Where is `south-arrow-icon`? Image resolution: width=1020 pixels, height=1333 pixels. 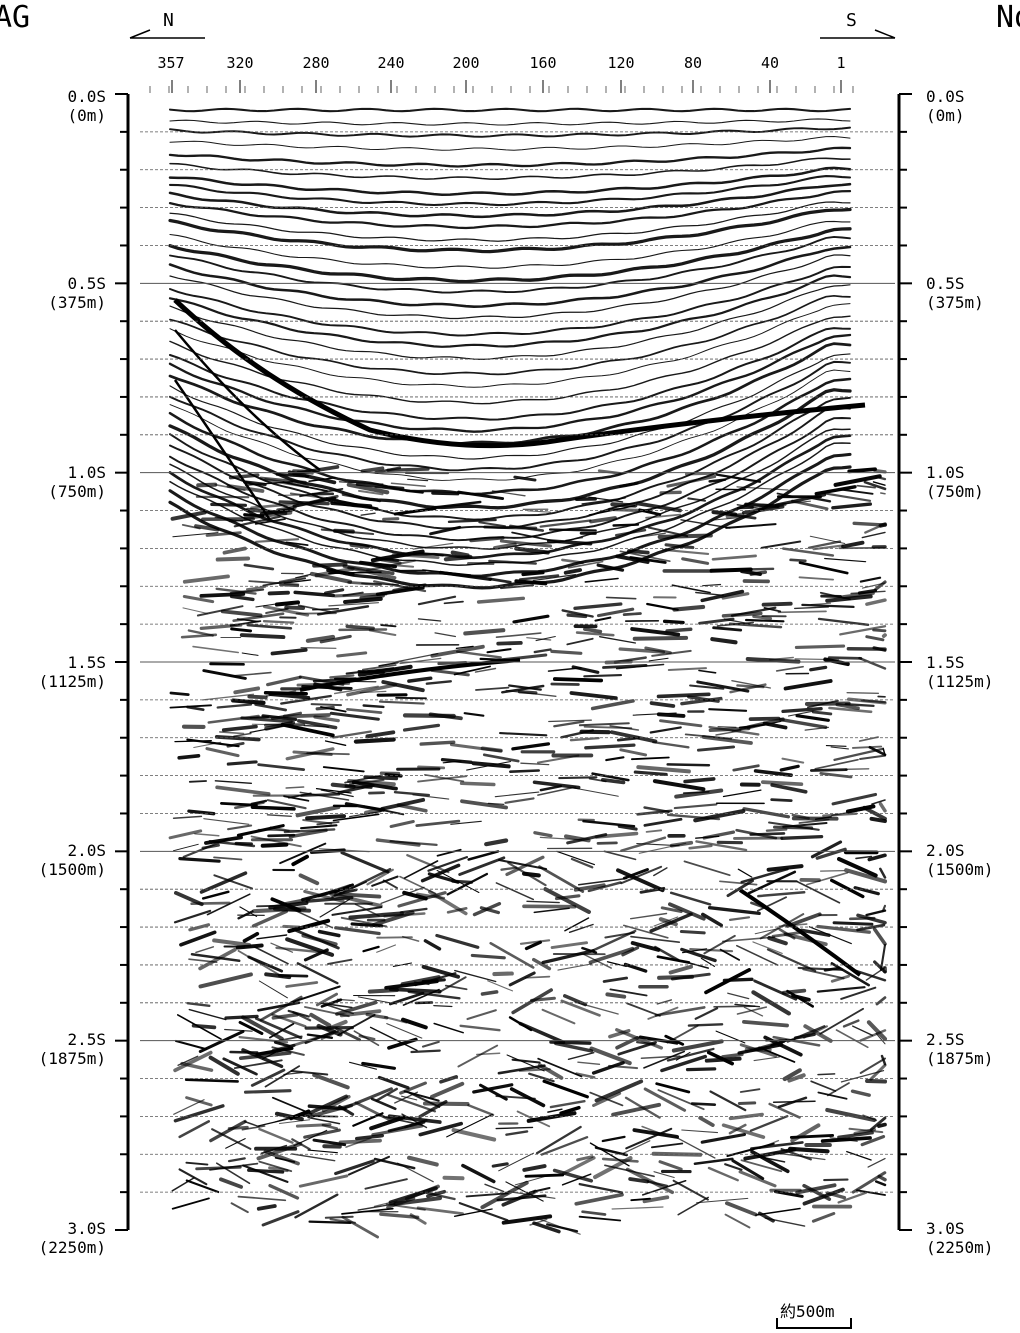
south-arrow-icon is located at coordinates (858, 34).